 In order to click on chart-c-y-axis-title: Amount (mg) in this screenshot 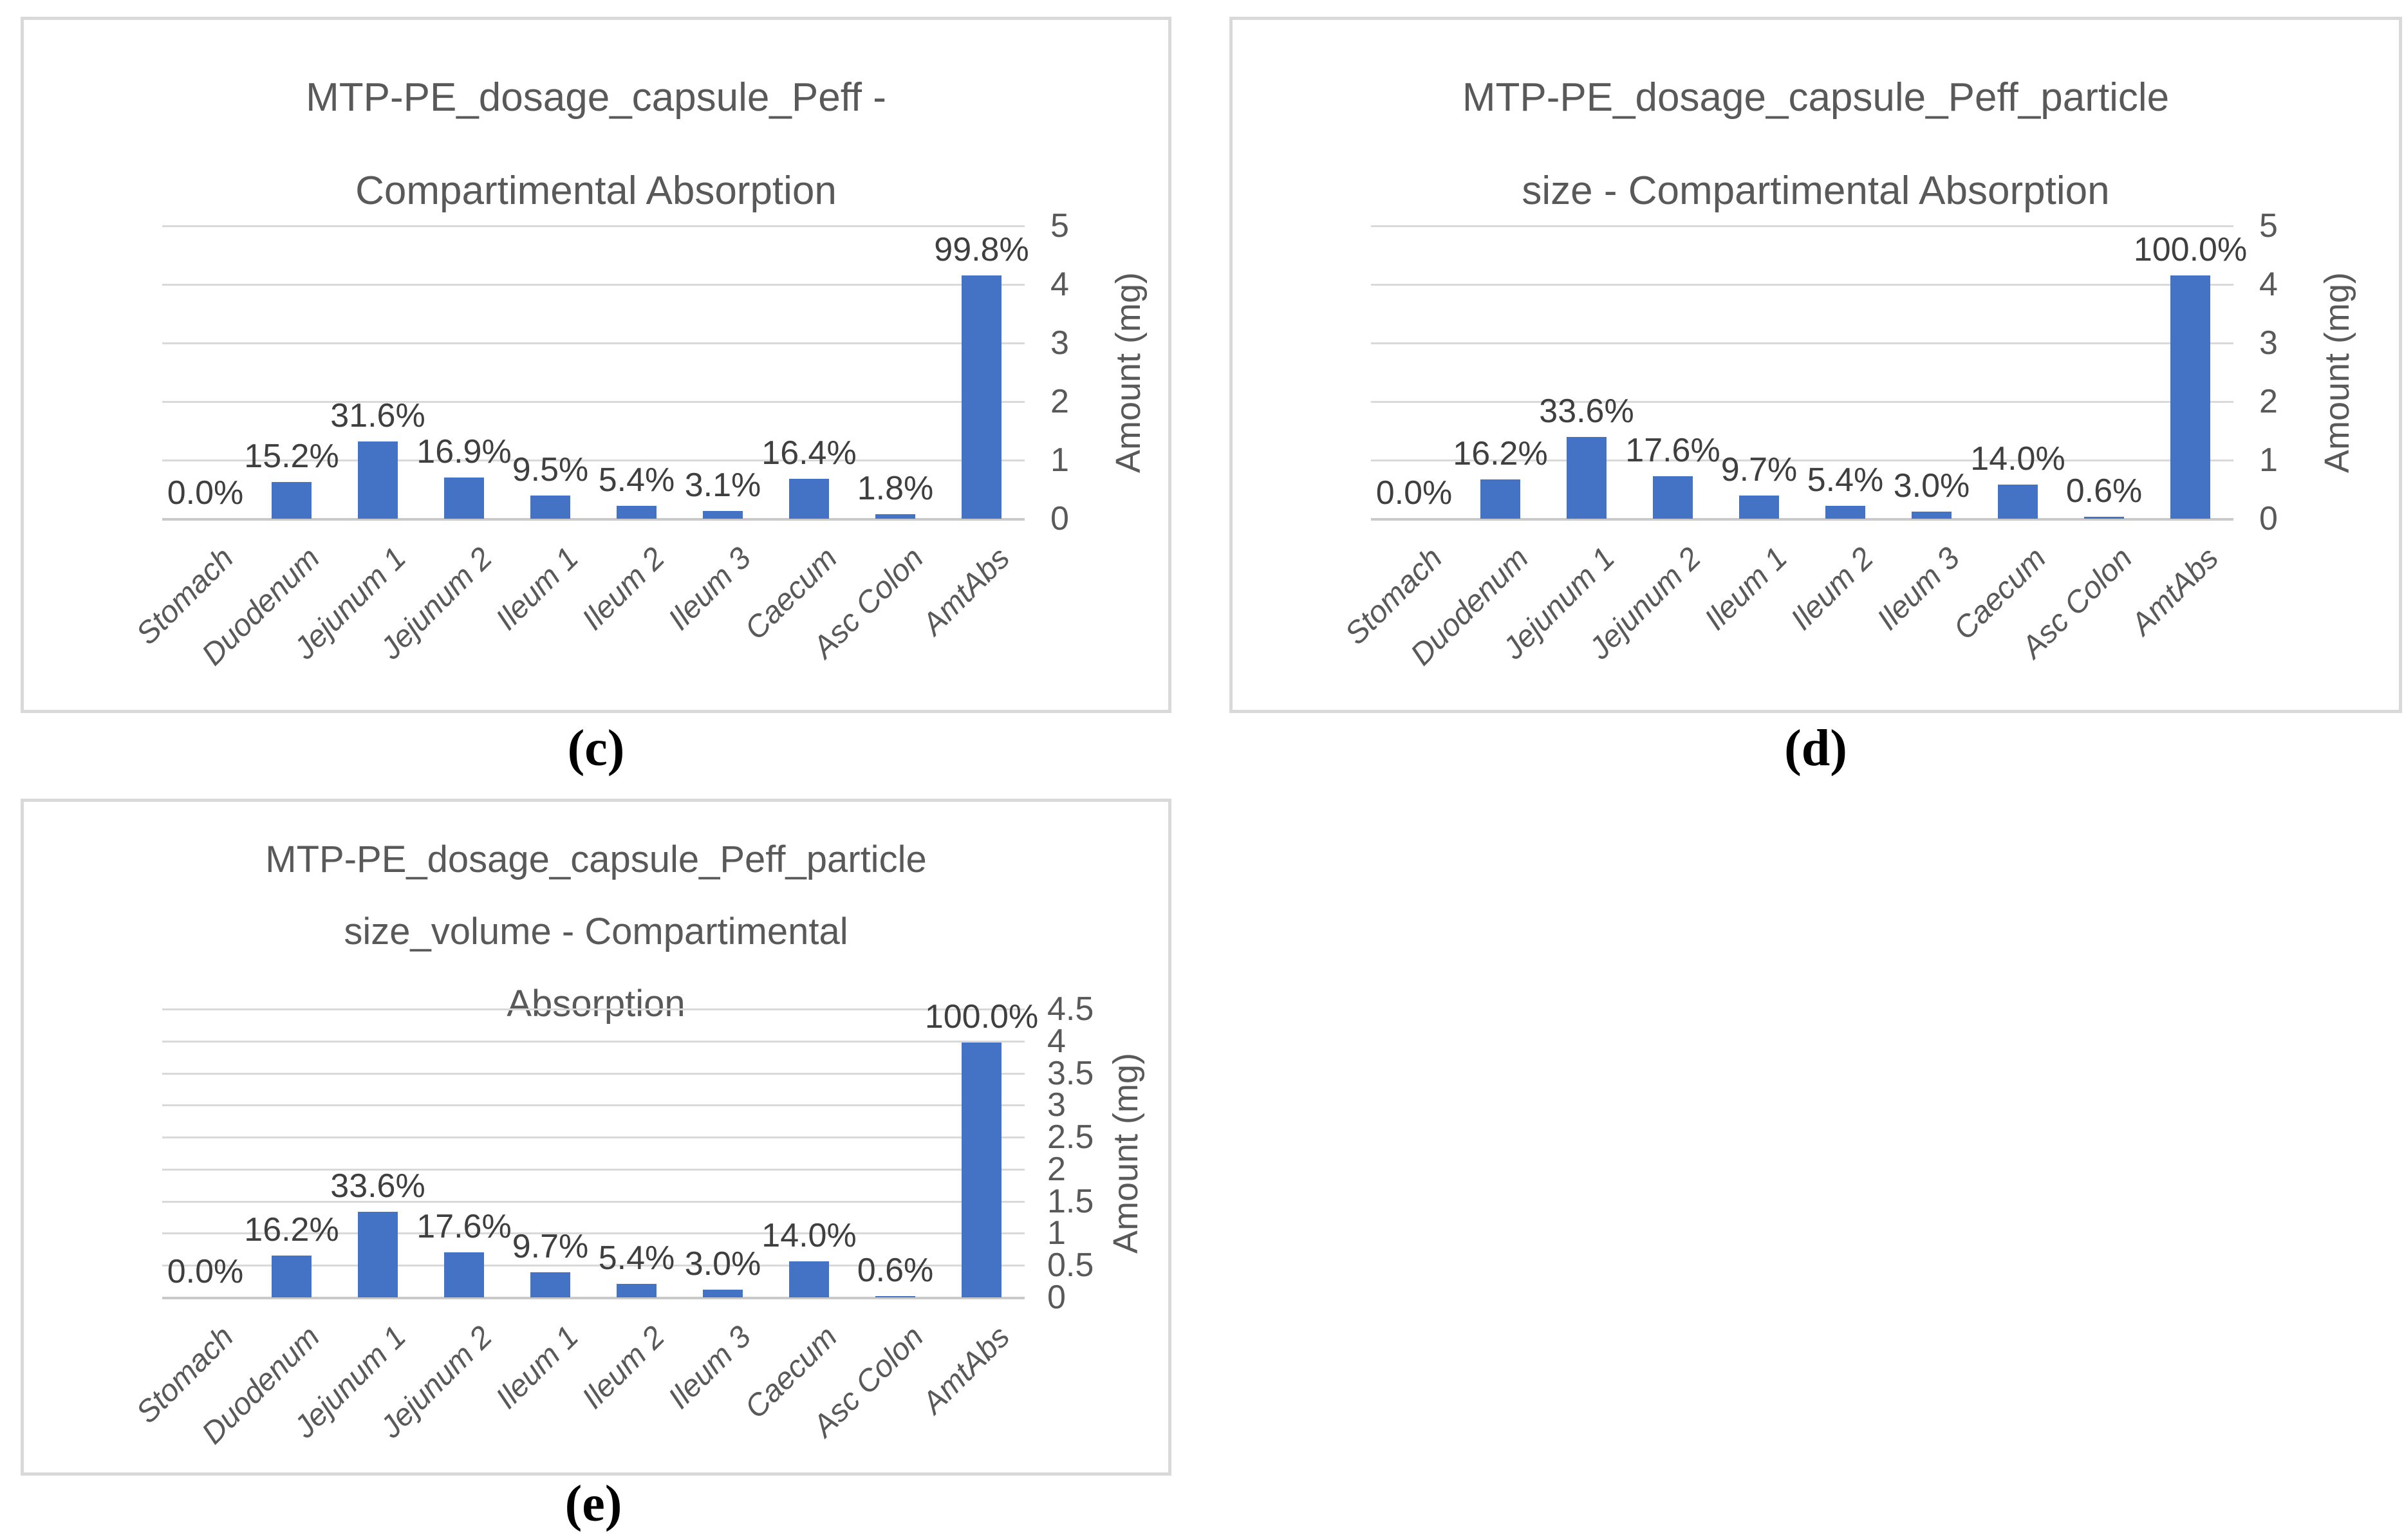, I will do `click(1128, 373)`.